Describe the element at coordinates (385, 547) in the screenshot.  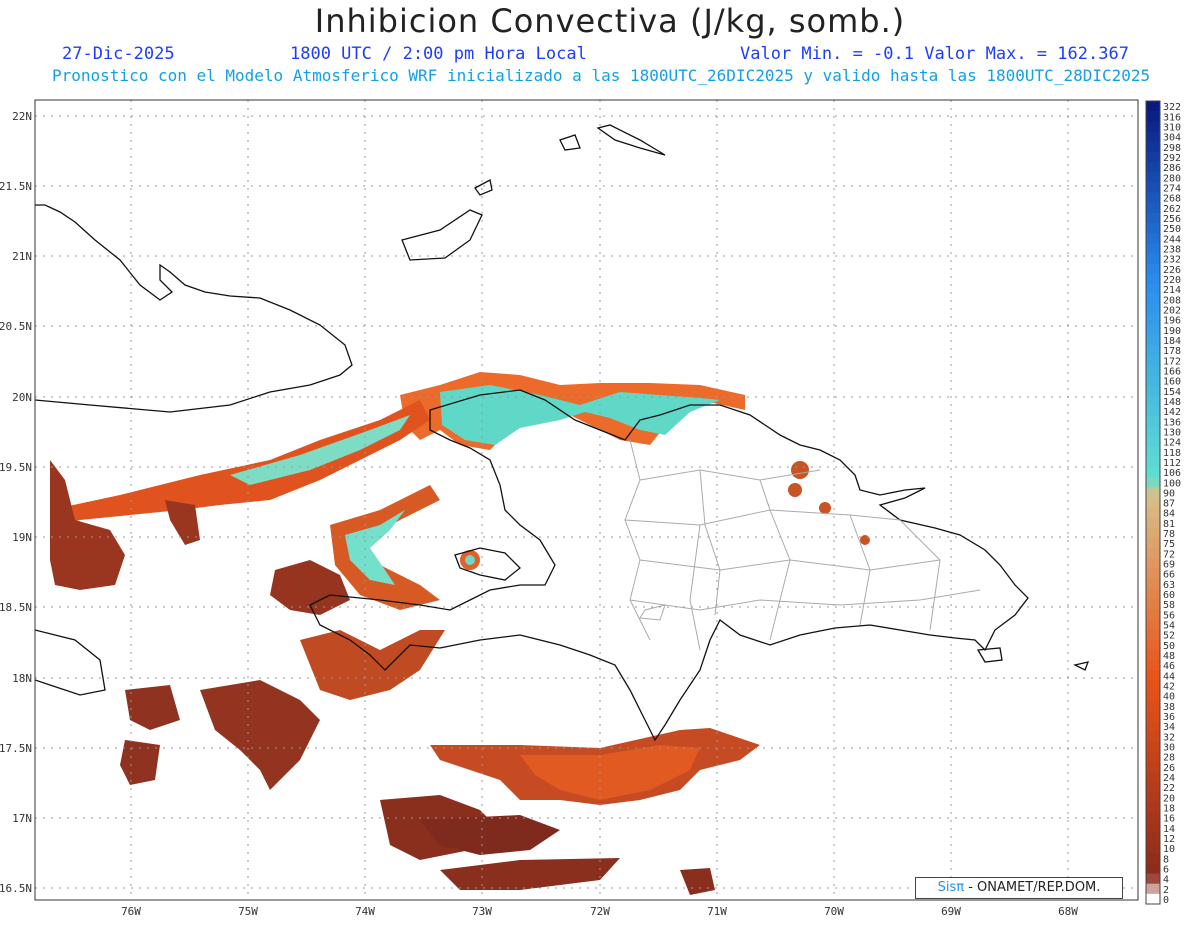
I see `cin-gonave-band` at that location.